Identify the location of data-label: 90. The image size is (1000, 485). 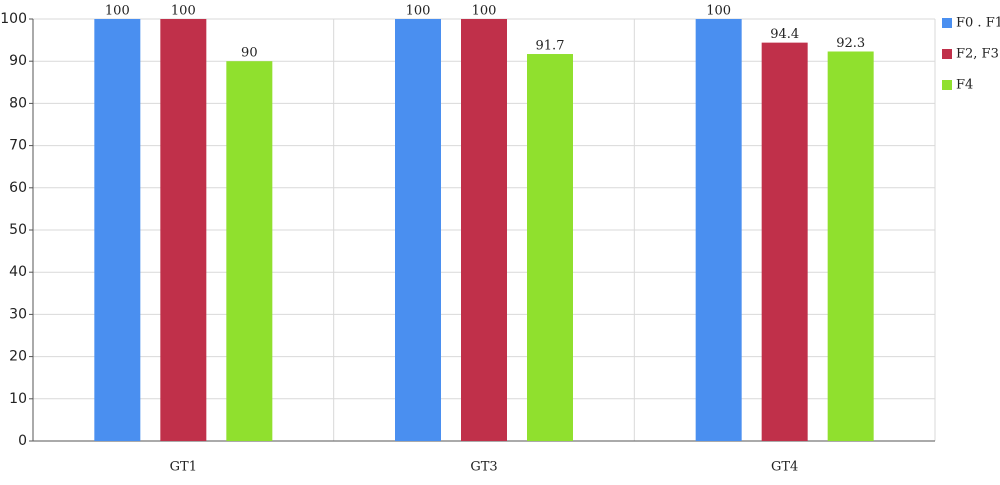
(249, 53).